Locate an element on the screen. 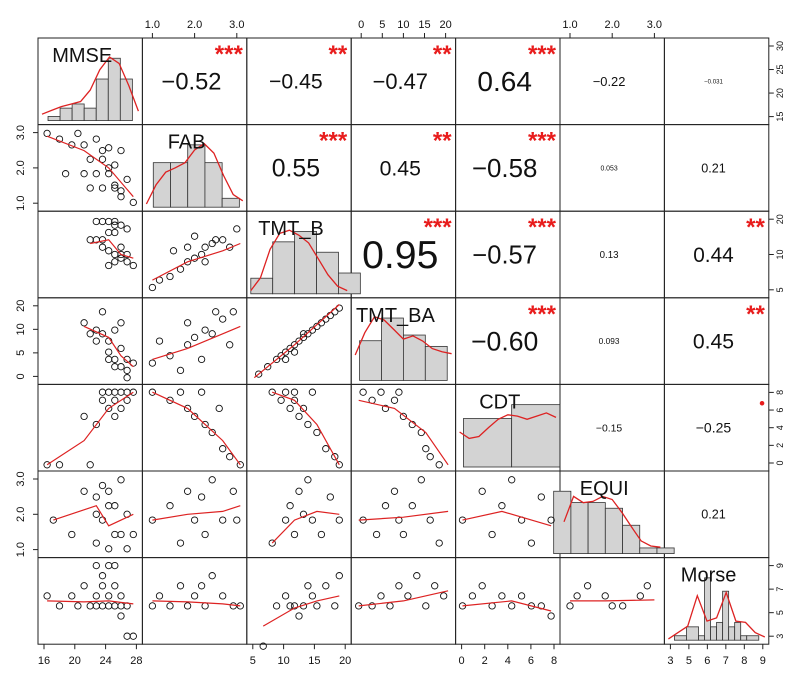 Image resolution: width=791 pixels, height=675 pixels. left-tick-label: 1.0 is located at coordinates (21, 203).